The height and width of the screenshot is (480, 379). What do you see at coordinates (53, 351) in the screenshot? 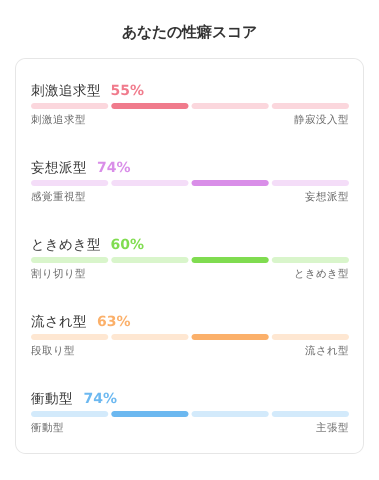
I see `category-label: 段取り型` at bounding box center [53, 351].